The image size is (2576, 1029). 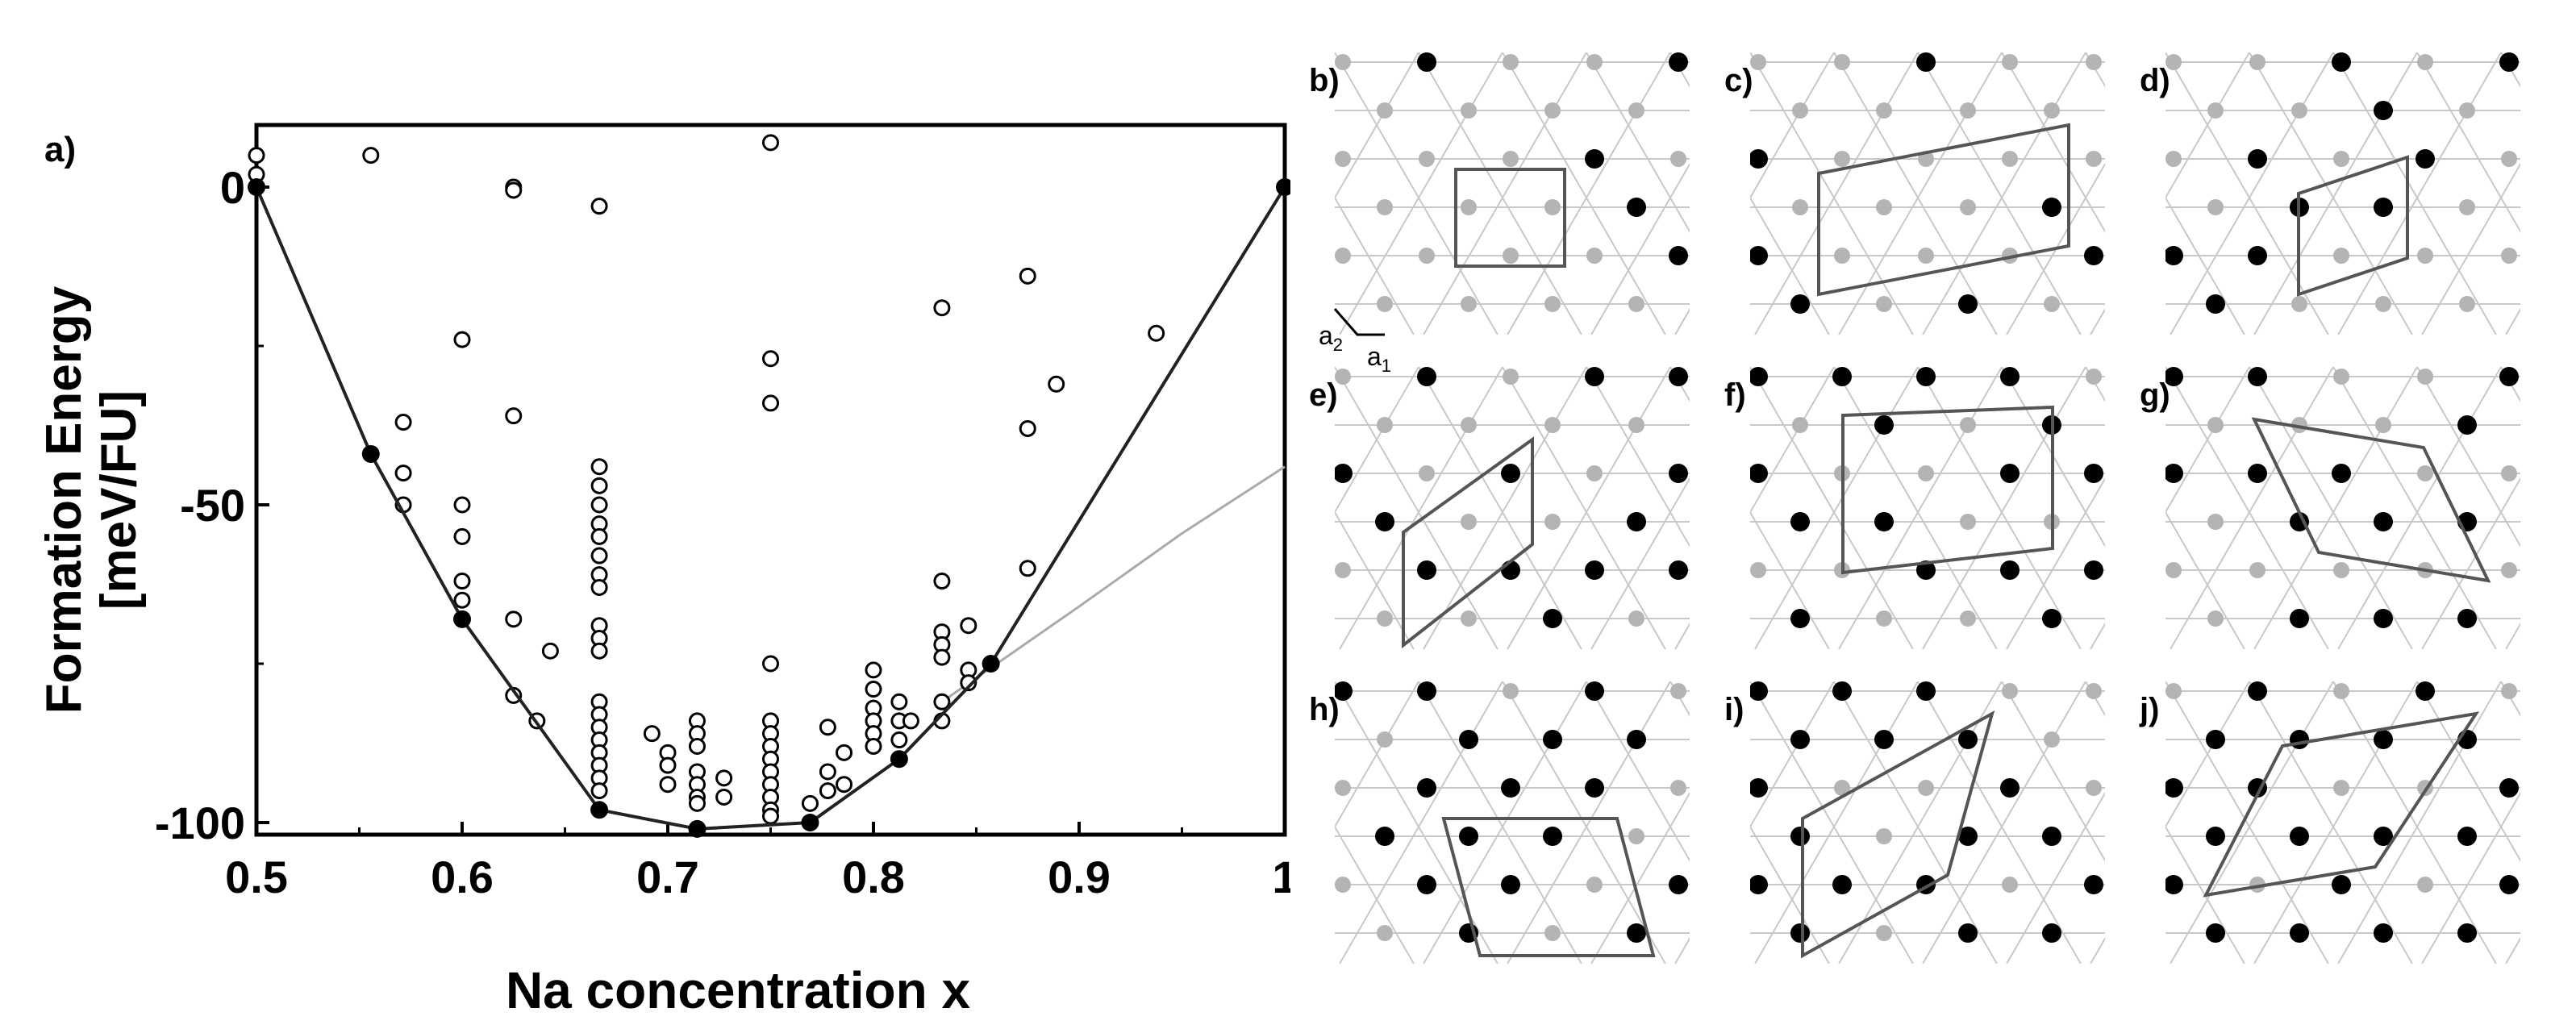 I want to click on panel-label-a: a), so click(x=60, y=149).